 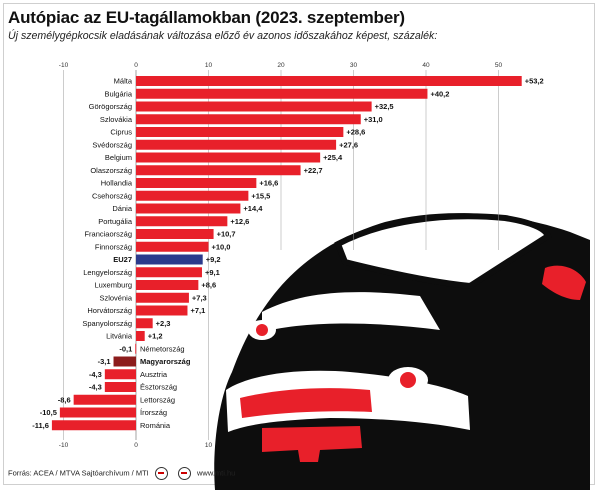 What do you see at coordinates (113, 285) in the screenshot?
I see `category-label: Luxemburg` at bounding box center [113, 285].